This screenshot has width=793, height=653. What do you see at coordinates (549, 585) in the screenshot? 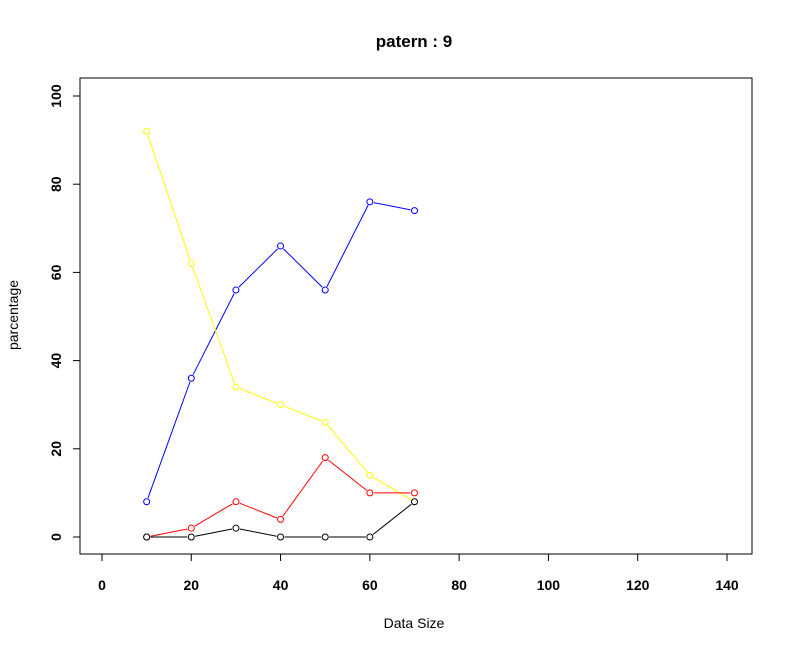
I see `x-tick-label: 100` at bounding box center [549, 585].